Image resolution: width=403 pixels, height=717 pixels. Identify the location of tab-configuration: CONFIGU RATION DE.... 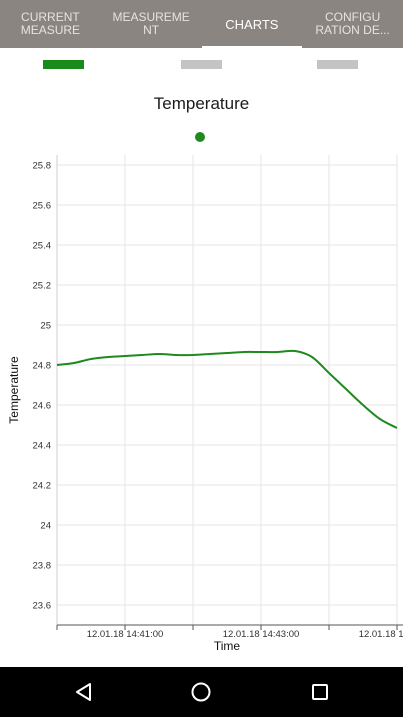
(352, 23).